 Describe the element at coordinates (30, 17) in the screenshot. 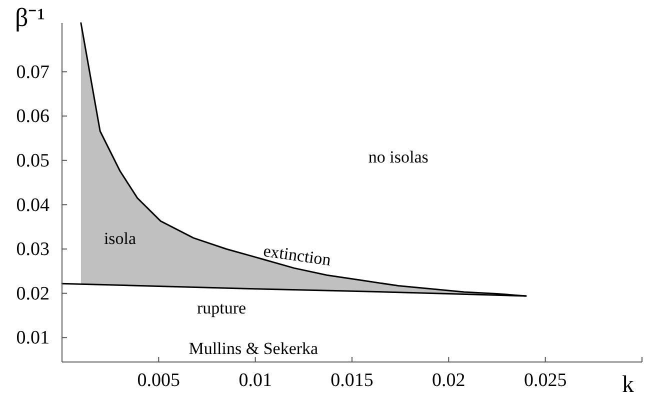

I see `y-axis-title: β⁻¹` at that location.